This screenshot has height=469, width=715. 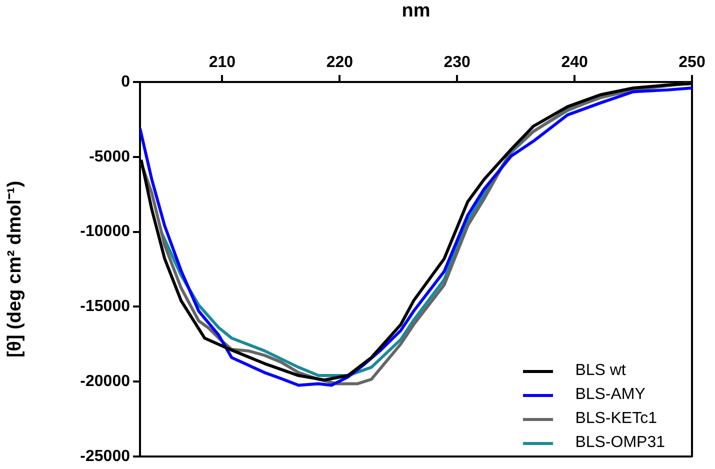 I want to click on x-tick-label: 230, so click(x=457, y=62).